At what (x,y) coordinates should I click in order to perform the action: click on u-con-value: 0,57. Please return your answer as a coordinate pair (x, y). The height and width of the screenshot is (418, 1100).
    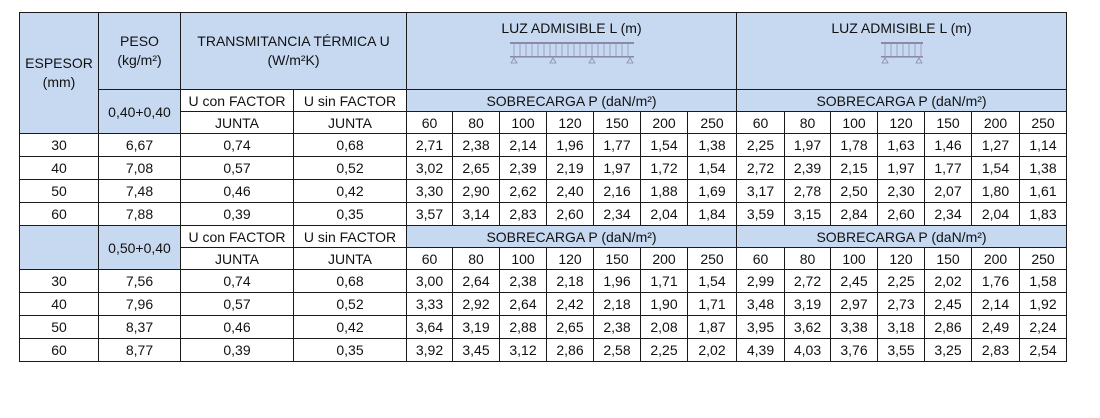
    Looking at the image, I should click on (237, 168).